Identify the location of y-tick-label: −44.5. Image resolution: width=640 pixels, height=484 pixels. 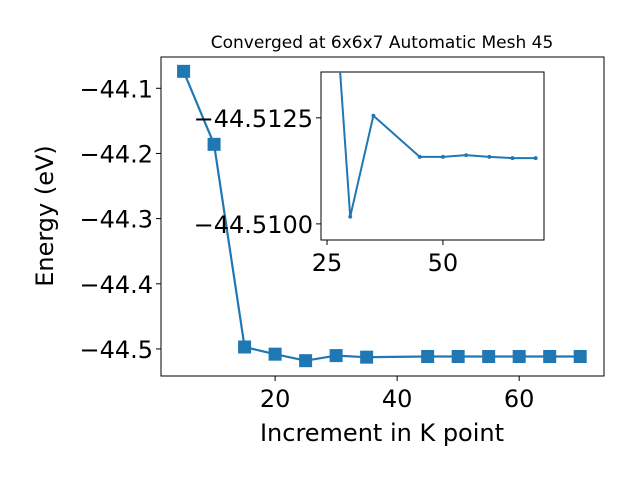
(116, 350).